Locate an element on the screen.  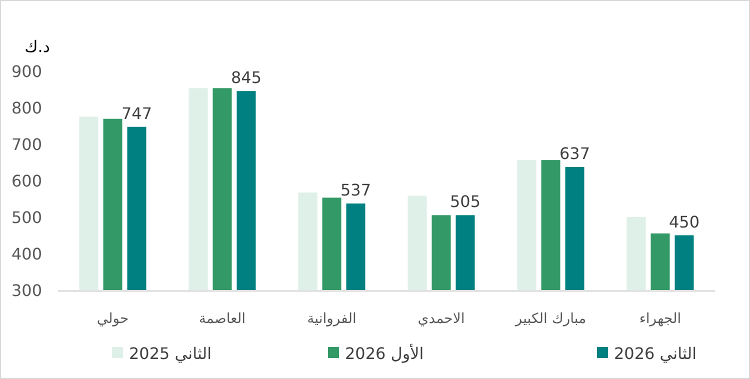
y-tick-label: 800 is located at coordinates (26, 108).